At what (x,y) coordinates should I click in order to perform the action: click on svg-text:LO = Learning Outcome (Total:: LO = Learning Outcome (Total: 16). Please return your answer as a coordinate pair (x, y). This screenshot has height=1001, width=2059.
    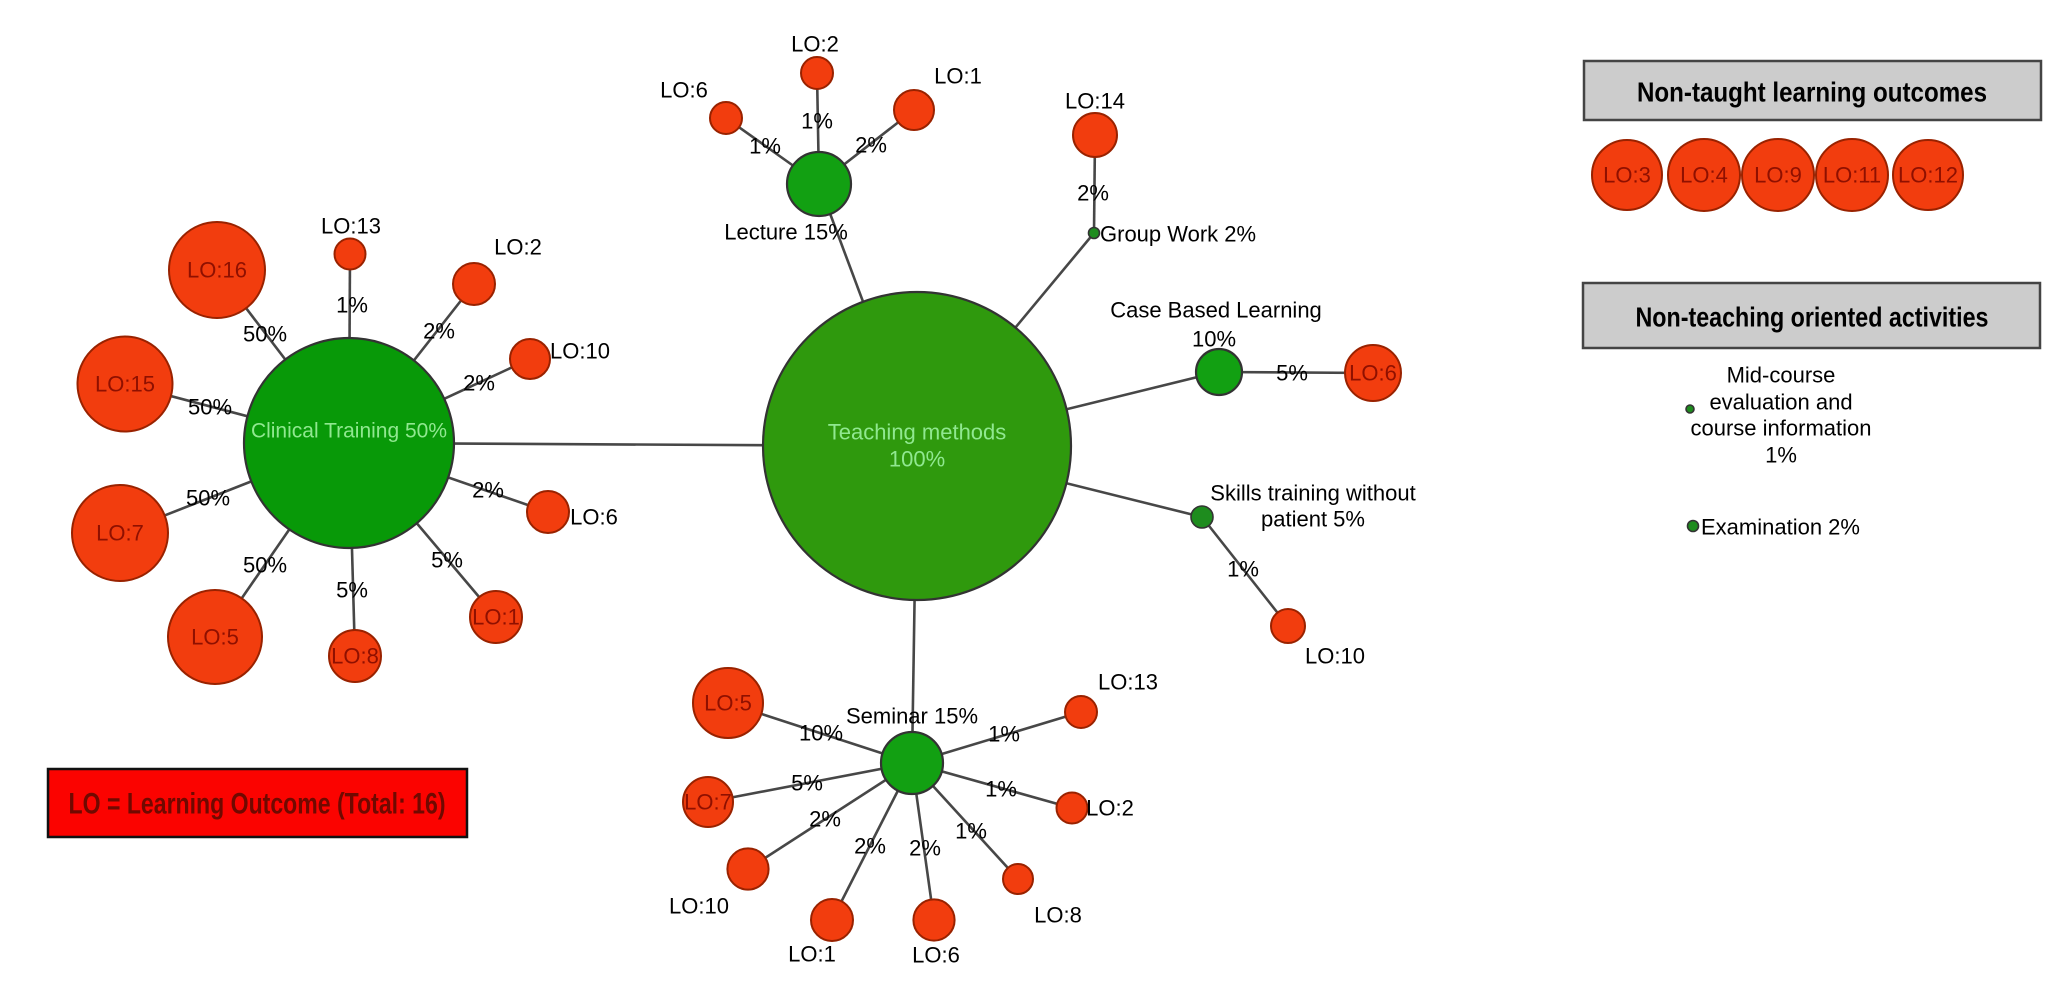
    Looking at the image, I should click on (257, 804).